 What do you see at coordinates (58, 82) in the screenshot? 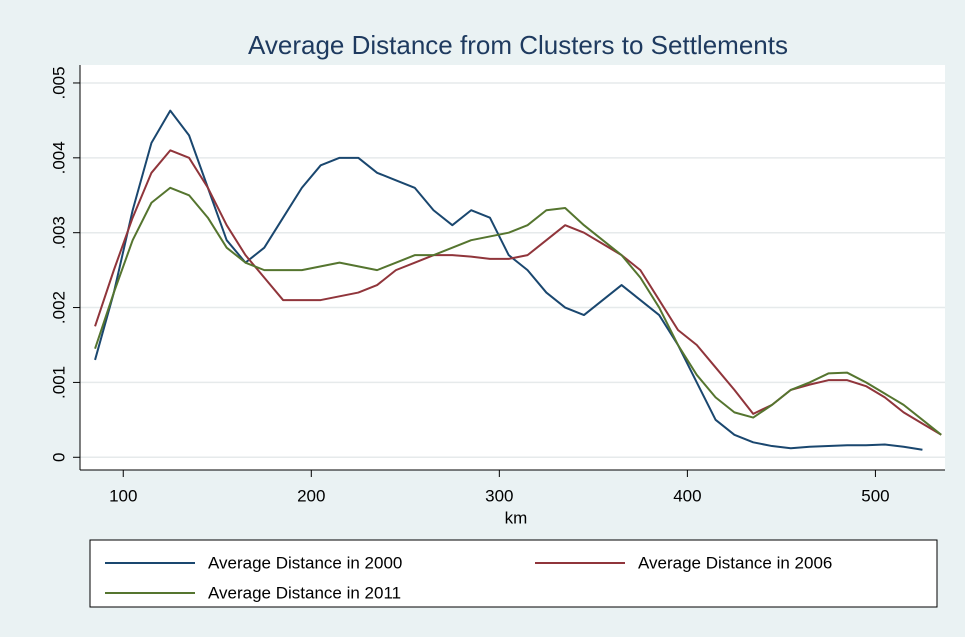
I see `y-tick-label: .005` at bounding box center [58, 82].